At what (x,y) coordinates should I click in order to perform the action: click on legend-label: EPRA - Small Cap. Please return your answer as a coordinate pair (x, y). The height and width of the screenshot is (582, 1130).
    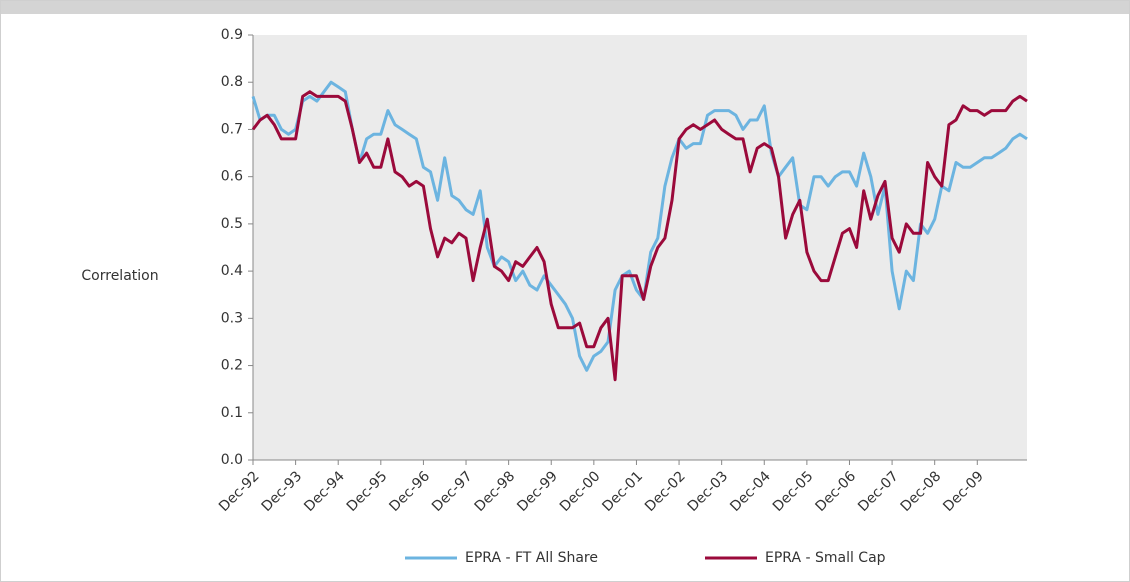
    Looking at the image, I should click on (825, 558).